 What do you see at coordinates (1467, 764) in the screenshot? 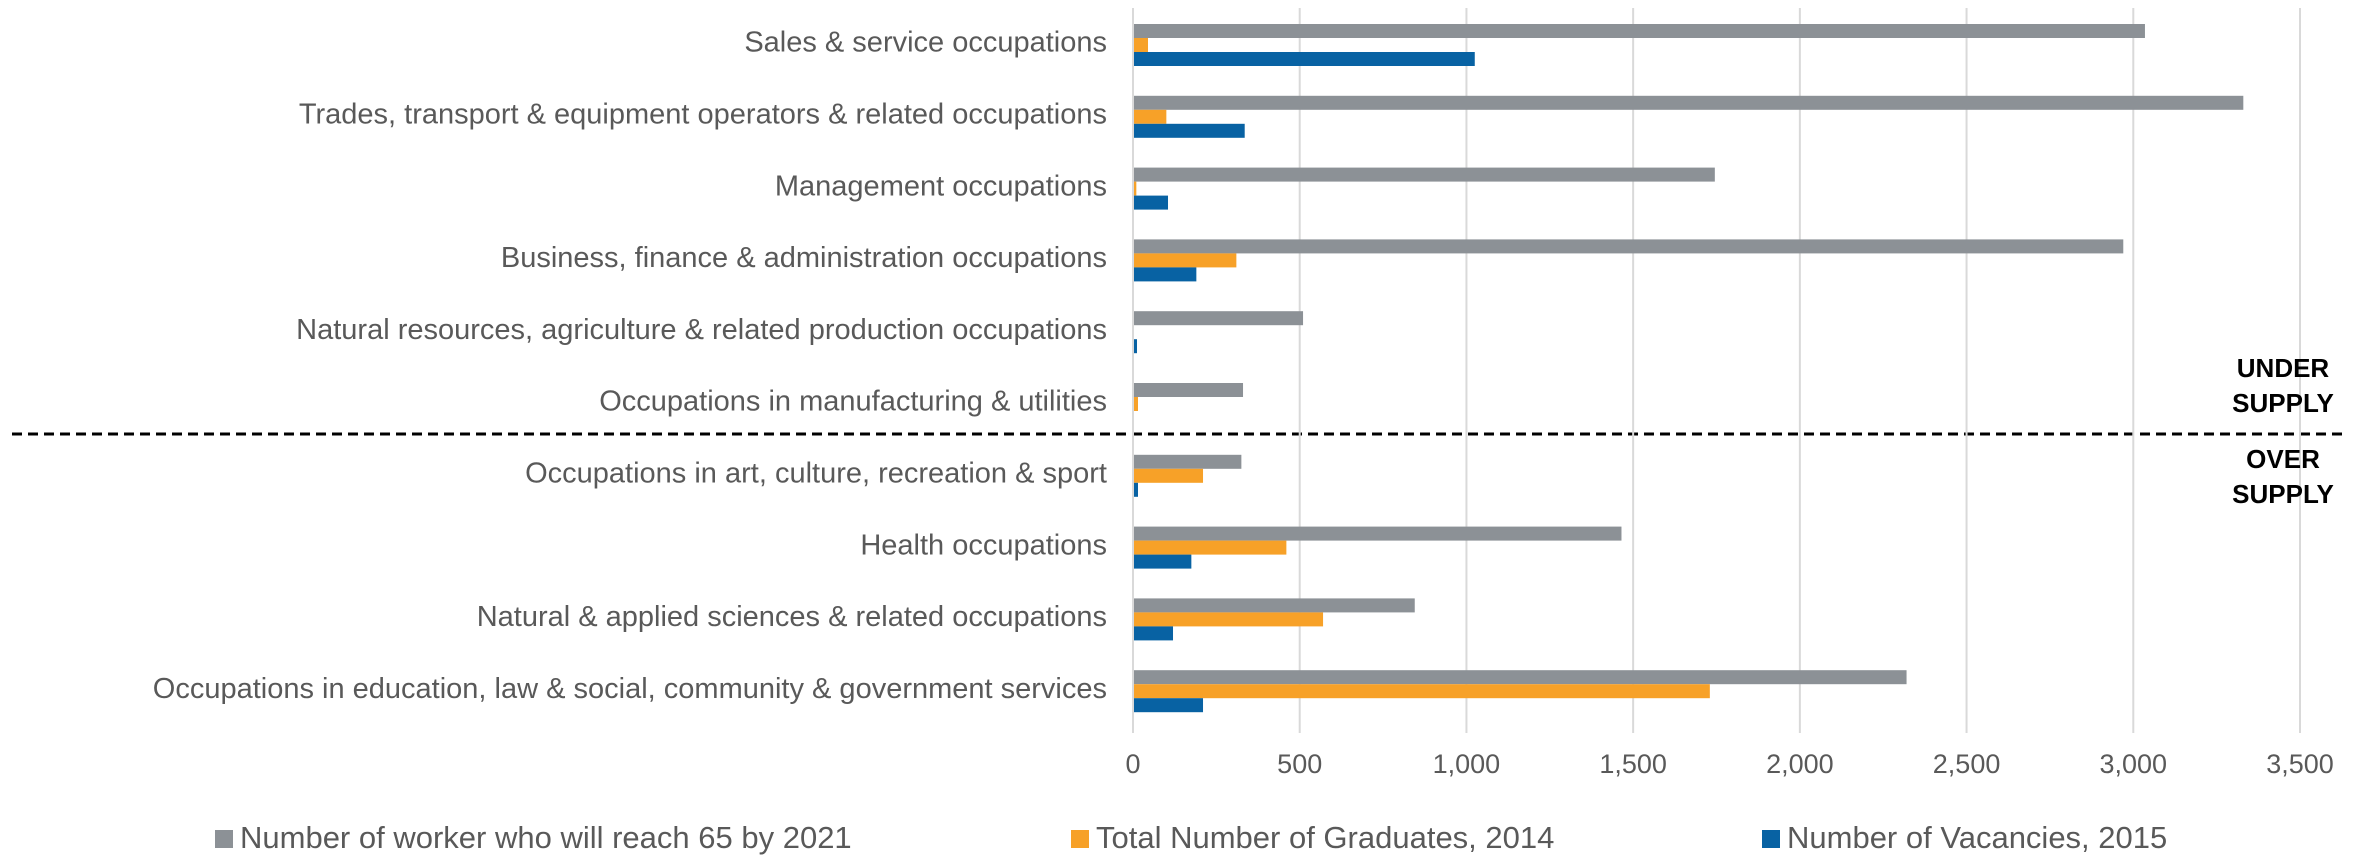
I see `x-tick-label: 1,000` at bounding box center [1467, 764].